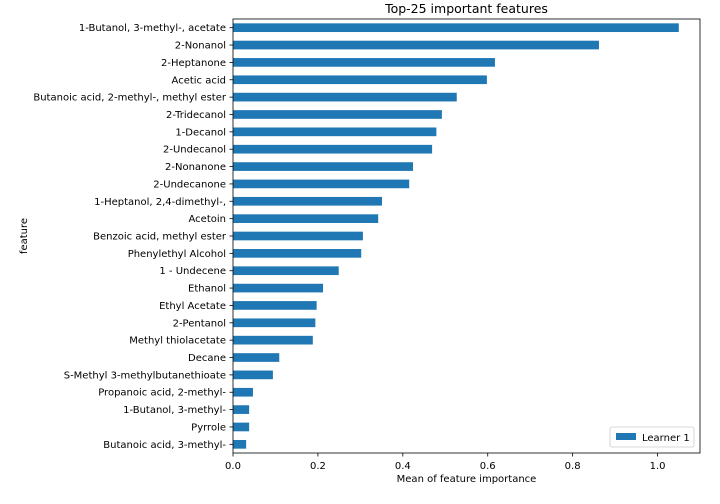  I want to click on legend-swatch, so click(626, 436).